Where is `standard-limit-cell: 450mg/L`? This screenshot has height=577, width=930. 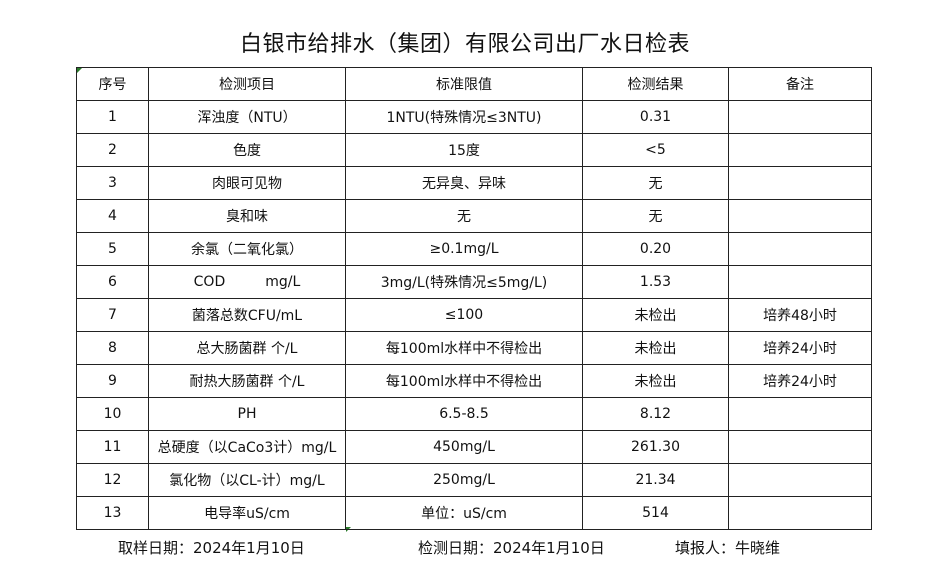 standard-limit-cell: 450mg/L is located at coordinates (464, 447).